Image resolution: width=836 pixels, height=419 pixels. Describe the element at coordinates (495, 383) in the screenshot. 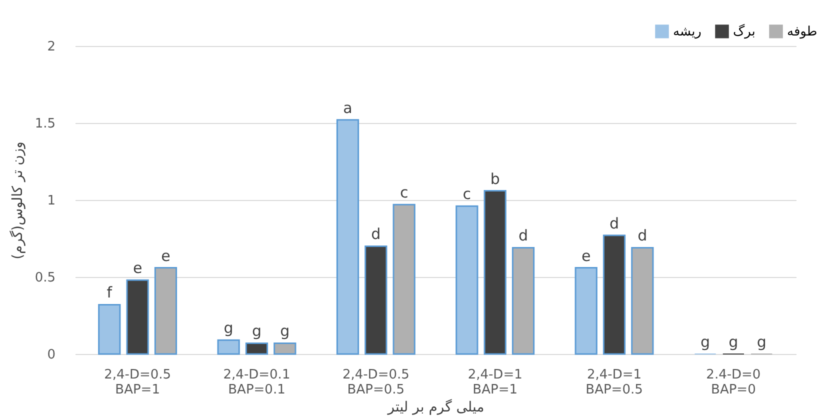

I see `x-tick-label: 2,4-D=1 BAP=1` at that location.